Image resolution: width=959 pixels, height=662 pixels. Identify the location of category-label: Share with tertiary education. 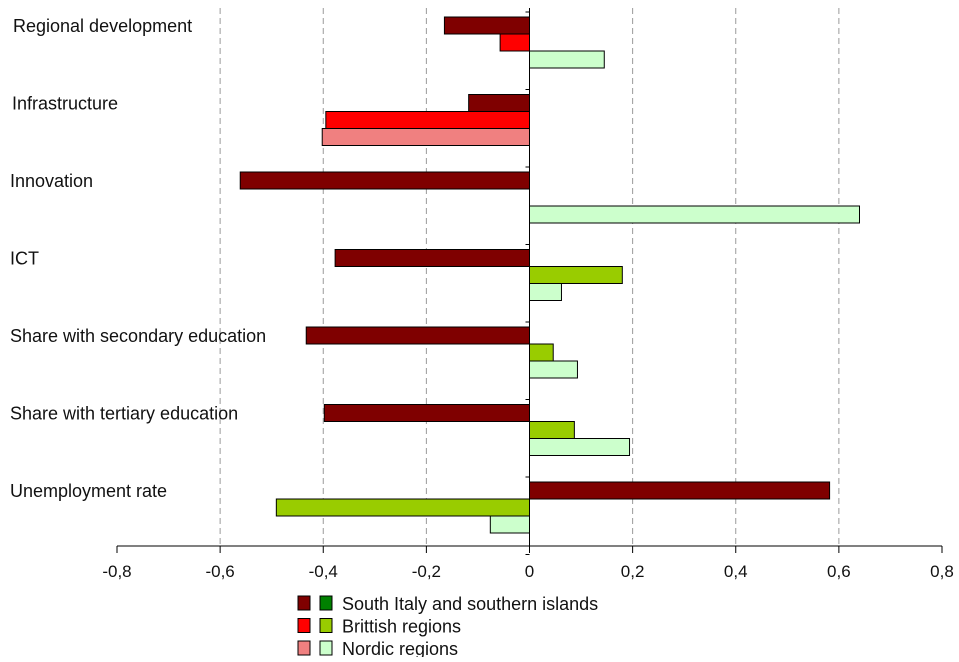
(124, 414).